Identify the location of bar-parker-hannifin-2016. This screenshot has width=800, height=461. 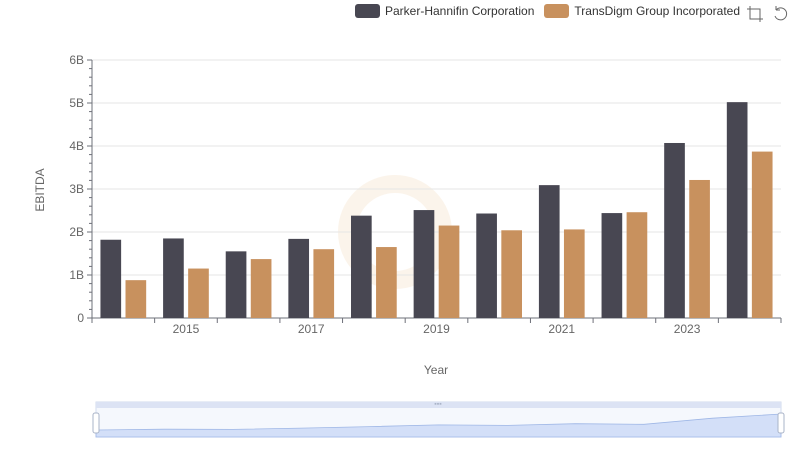
(236, 284).